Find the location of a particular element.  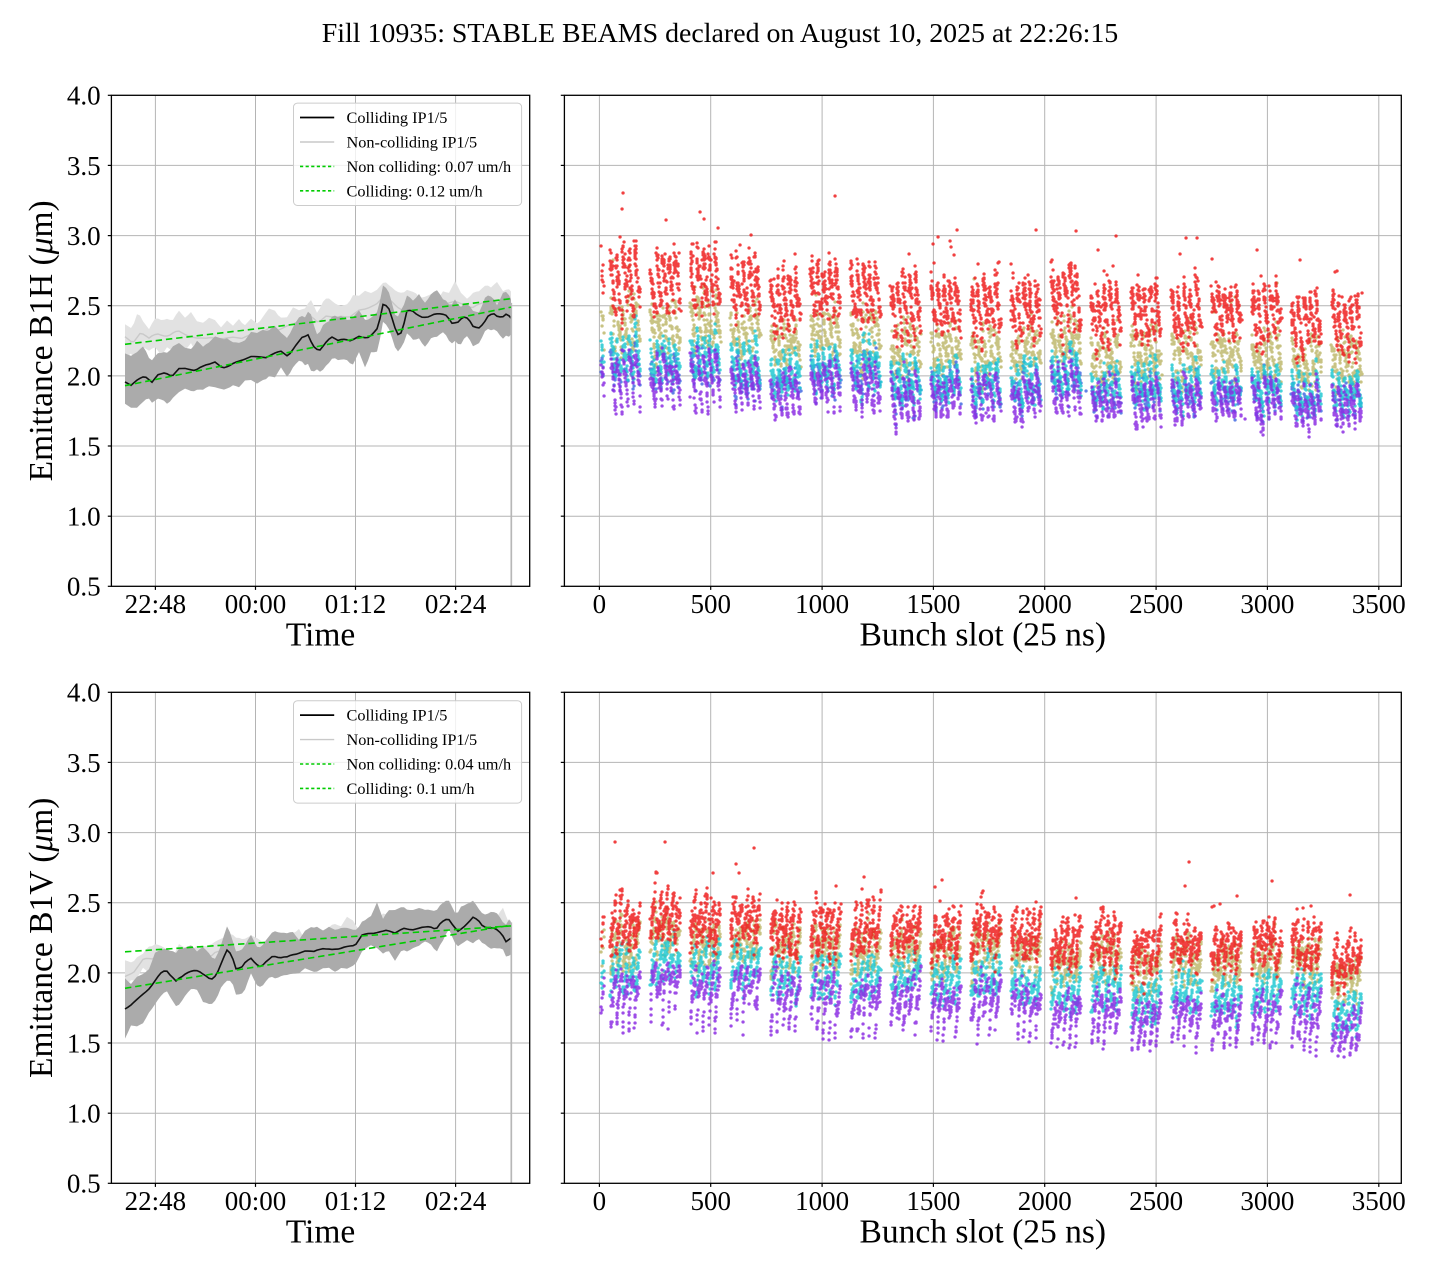

svg-text: Non colliding: 0.04 um/h is located at coordinates (429, 764).